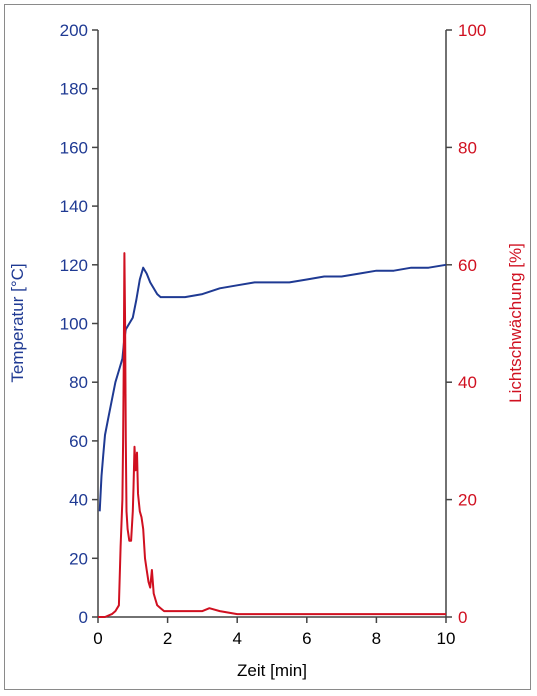 This screenshot has height=696, width=537. What do you see at coordinates (74, 265) in the screenshot?
I see `y-left-tick-label: 120` at bounding box center [74, 265].